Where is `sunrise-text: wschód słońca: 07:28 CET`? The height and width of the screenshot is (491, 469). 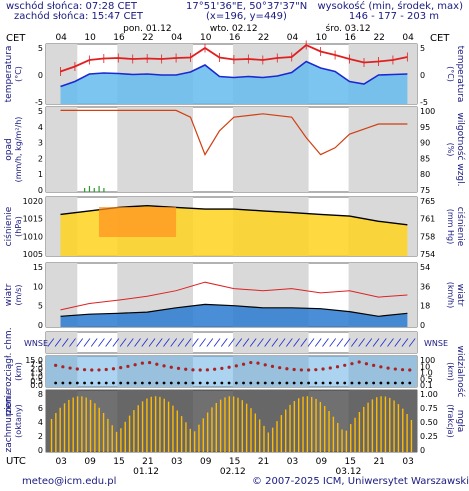 sunrise-text: wschód słońca: 07:28 CET is located at coordinates (71, 6).